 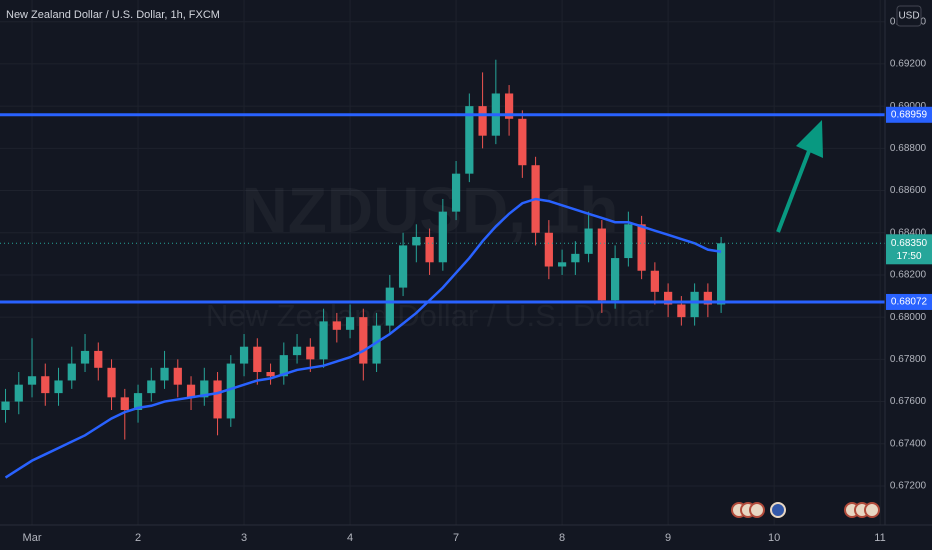 What do you see at coordinates (908, 256) in the screenshot?
I see `countdown-label: 17:50` at bounding box center [908, 256].